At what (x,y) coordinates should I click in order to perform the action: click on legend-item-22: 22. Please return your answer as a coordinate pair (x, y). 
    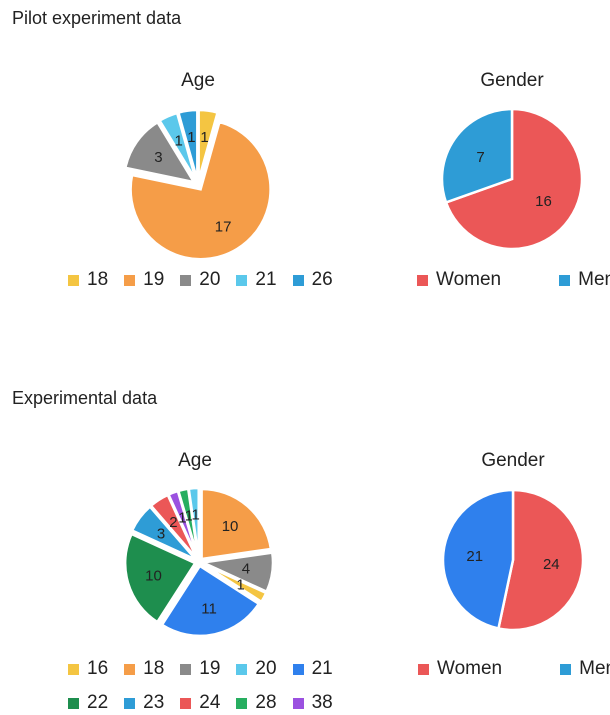
    Looking at the image, I should click on (88, 703).